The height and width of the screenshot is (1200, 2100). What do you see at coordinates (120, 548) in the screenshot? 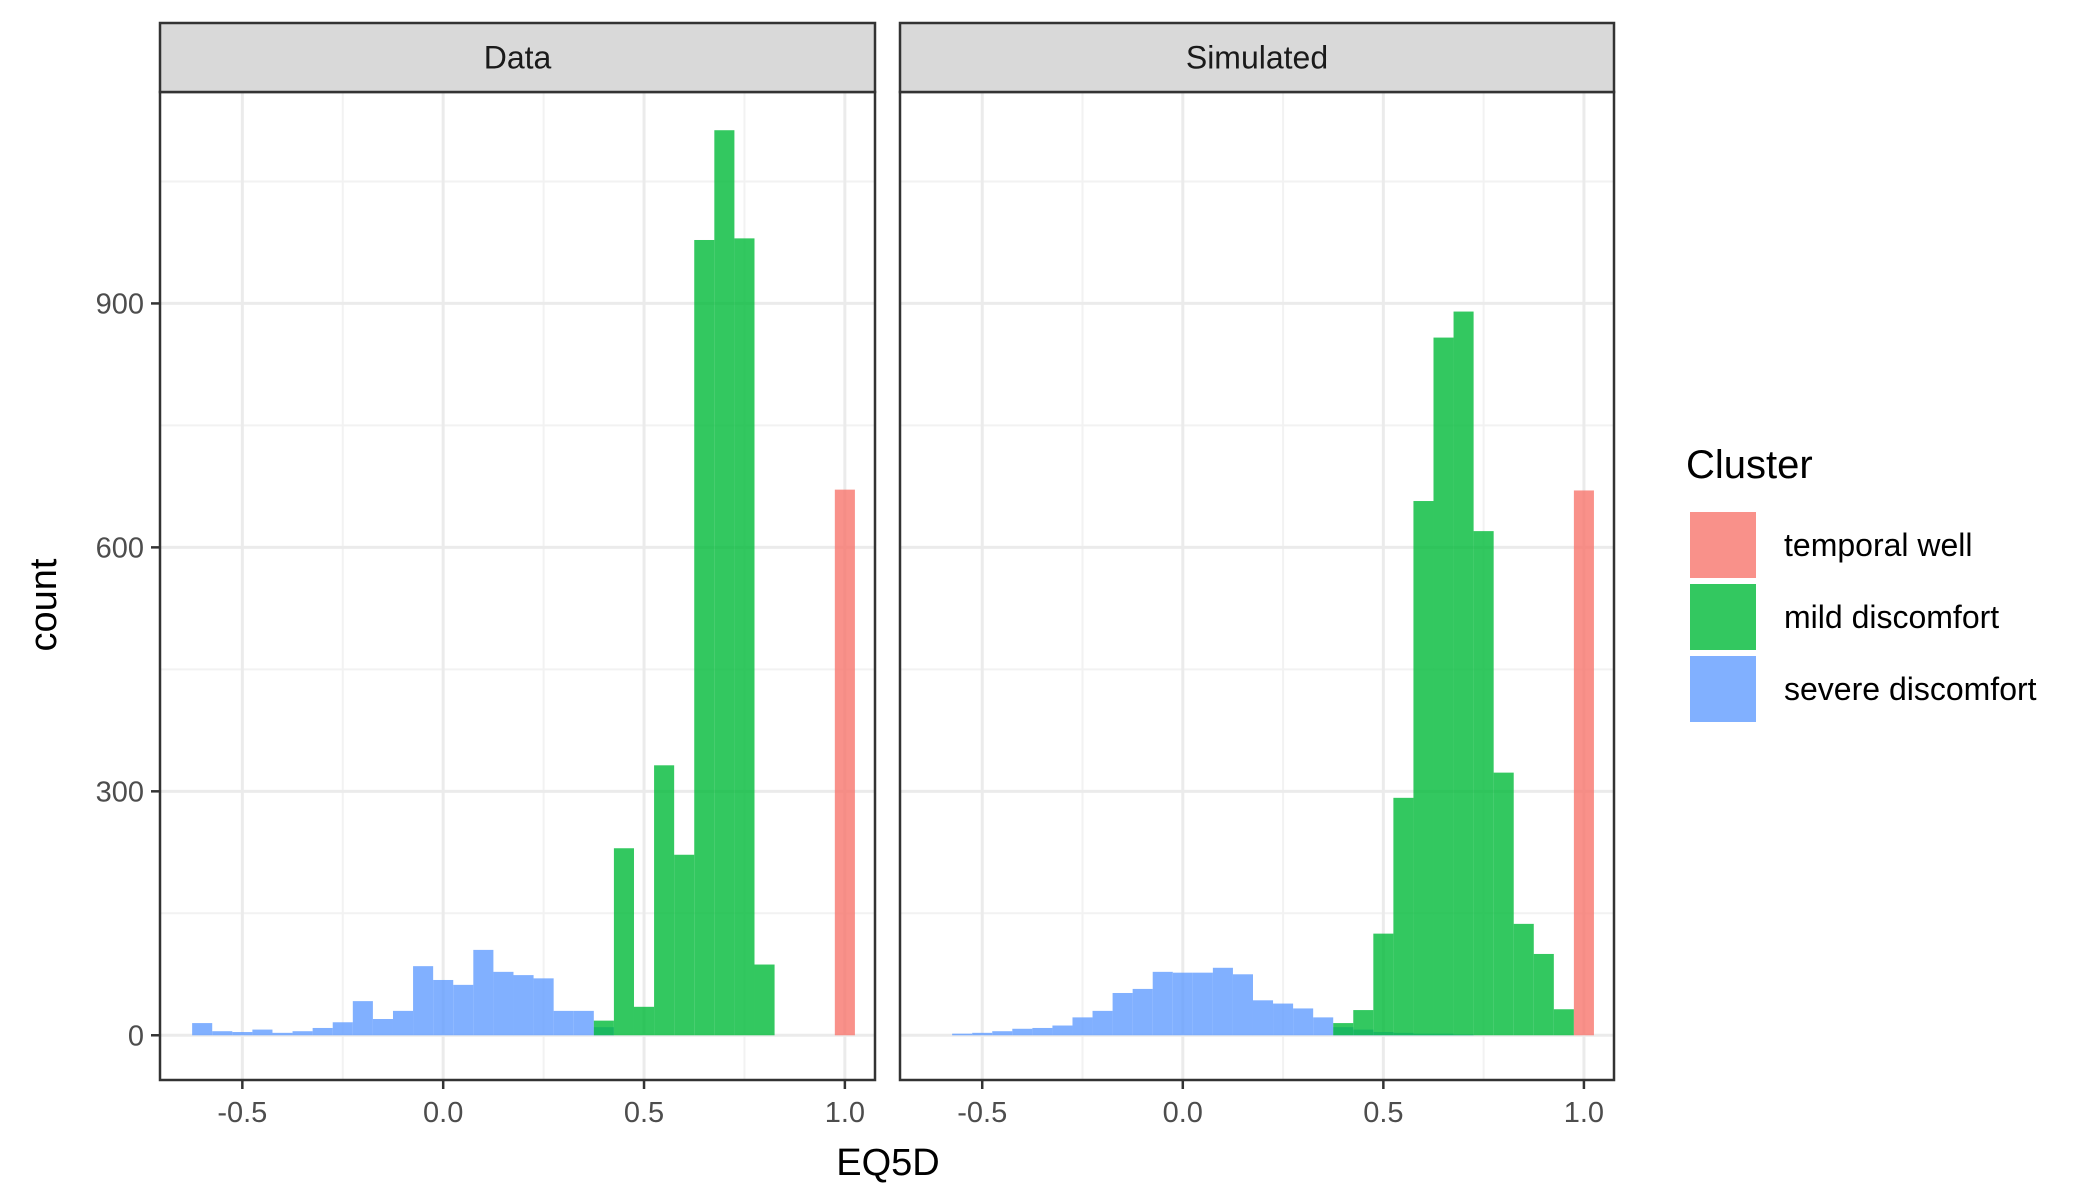
I see `y-tick-label: 600` at bounding box center [120, 548].